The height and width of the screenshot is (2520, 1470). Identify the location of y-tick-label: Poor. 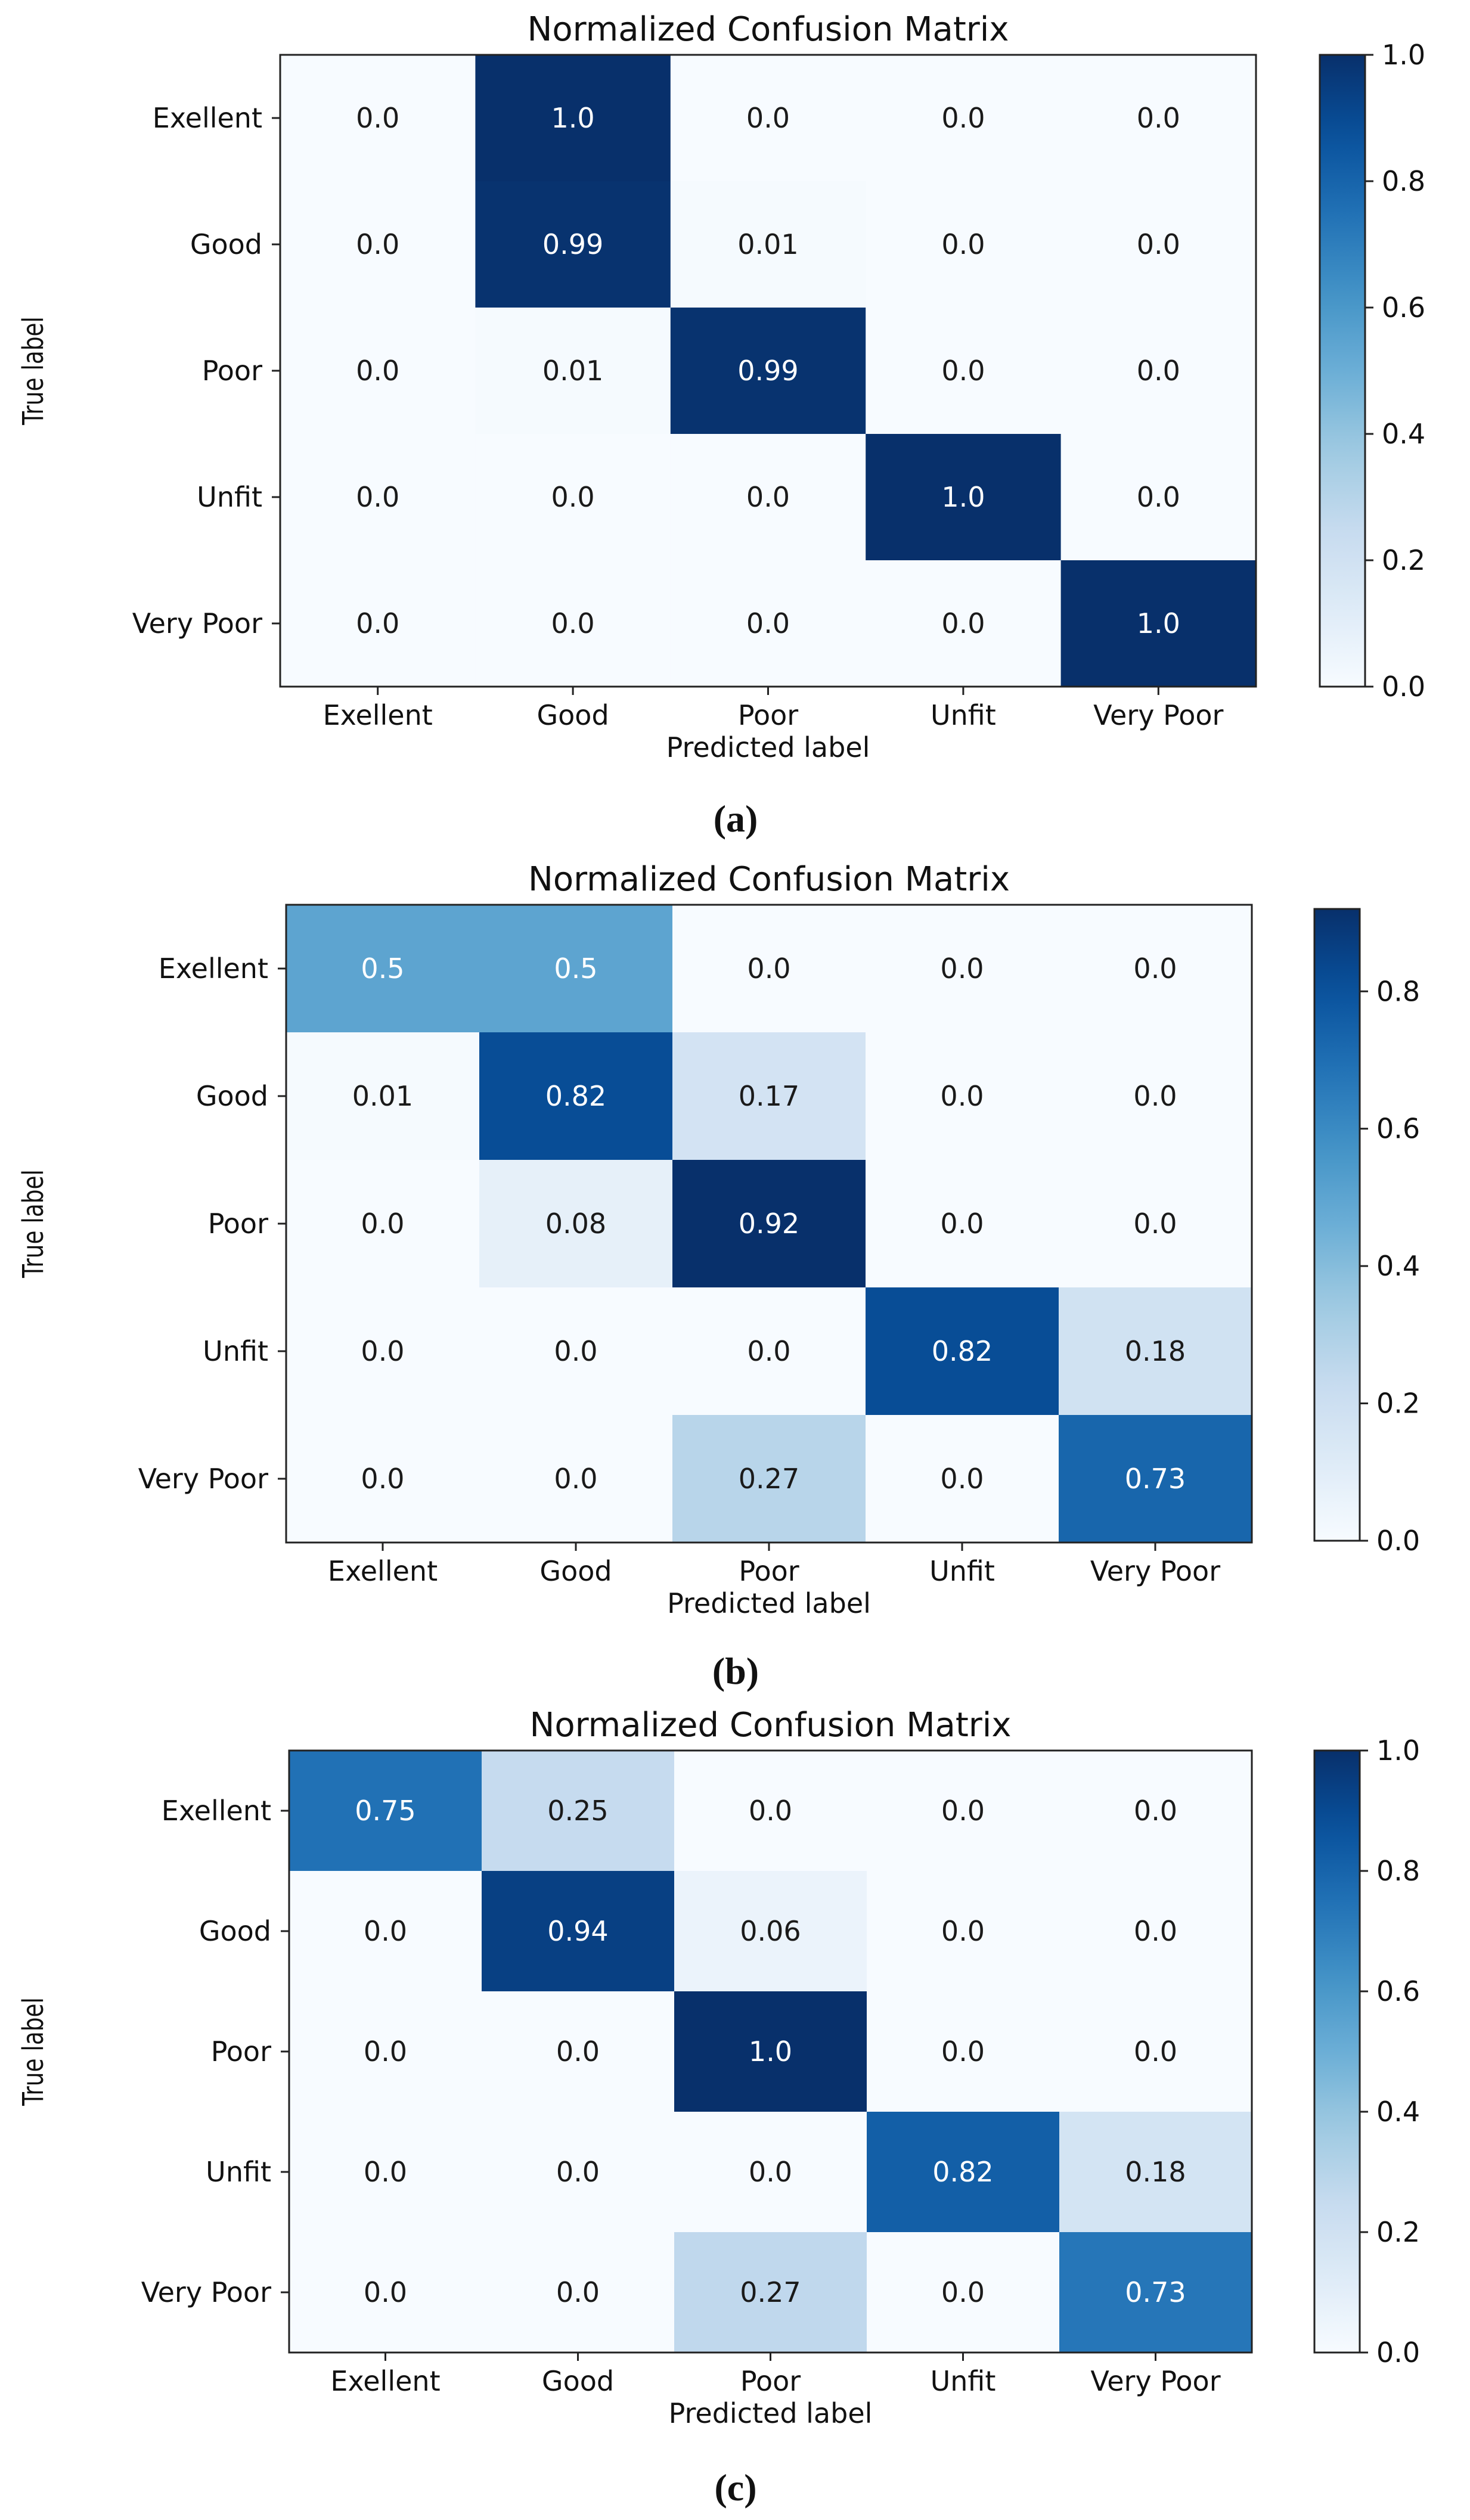
(232, 371).